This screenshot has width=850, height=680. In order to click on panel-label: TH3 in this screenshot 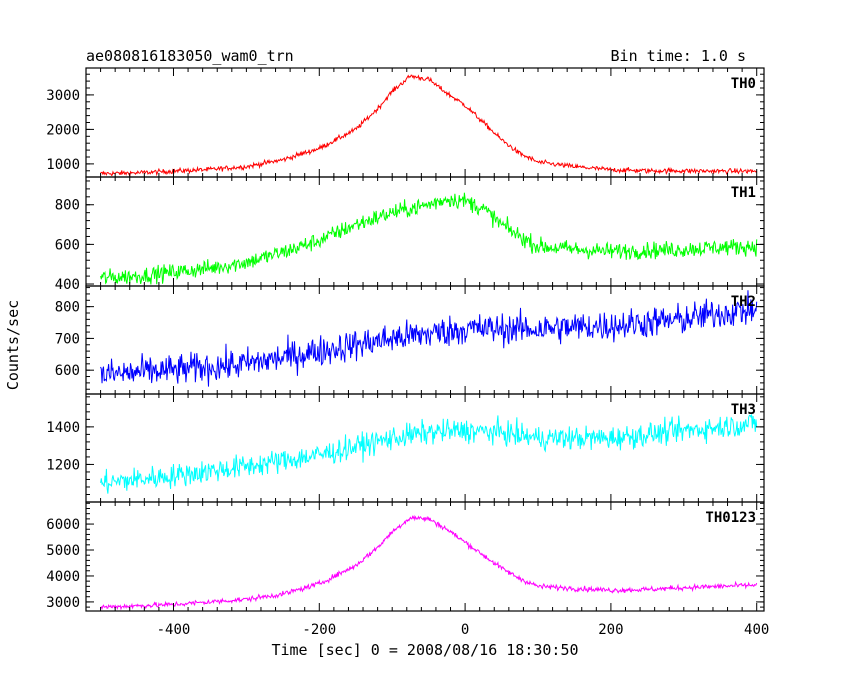, I will do `click(743, 410)`.